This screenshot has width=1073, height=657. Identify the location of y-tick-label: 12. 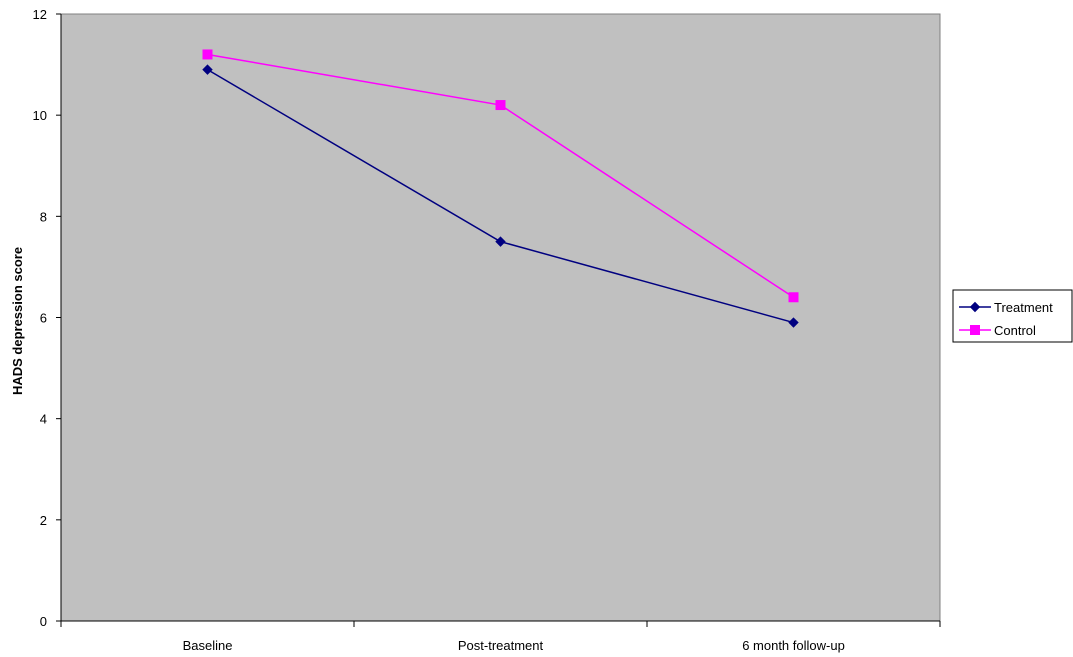
(40, 14).